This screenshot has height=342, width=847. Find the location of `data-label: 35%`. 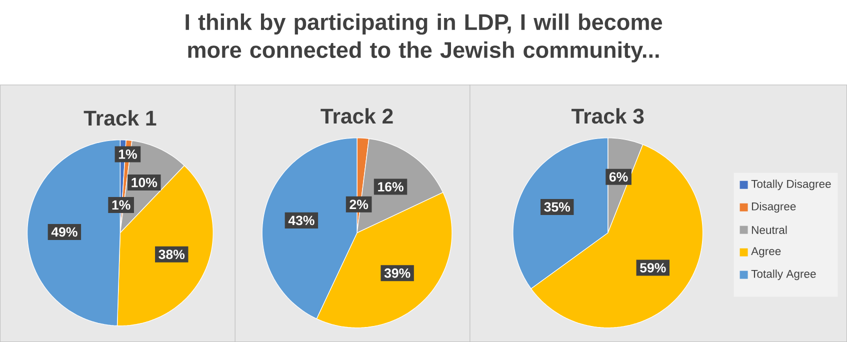

data-label: 35% is located at coordinates (557, 207).